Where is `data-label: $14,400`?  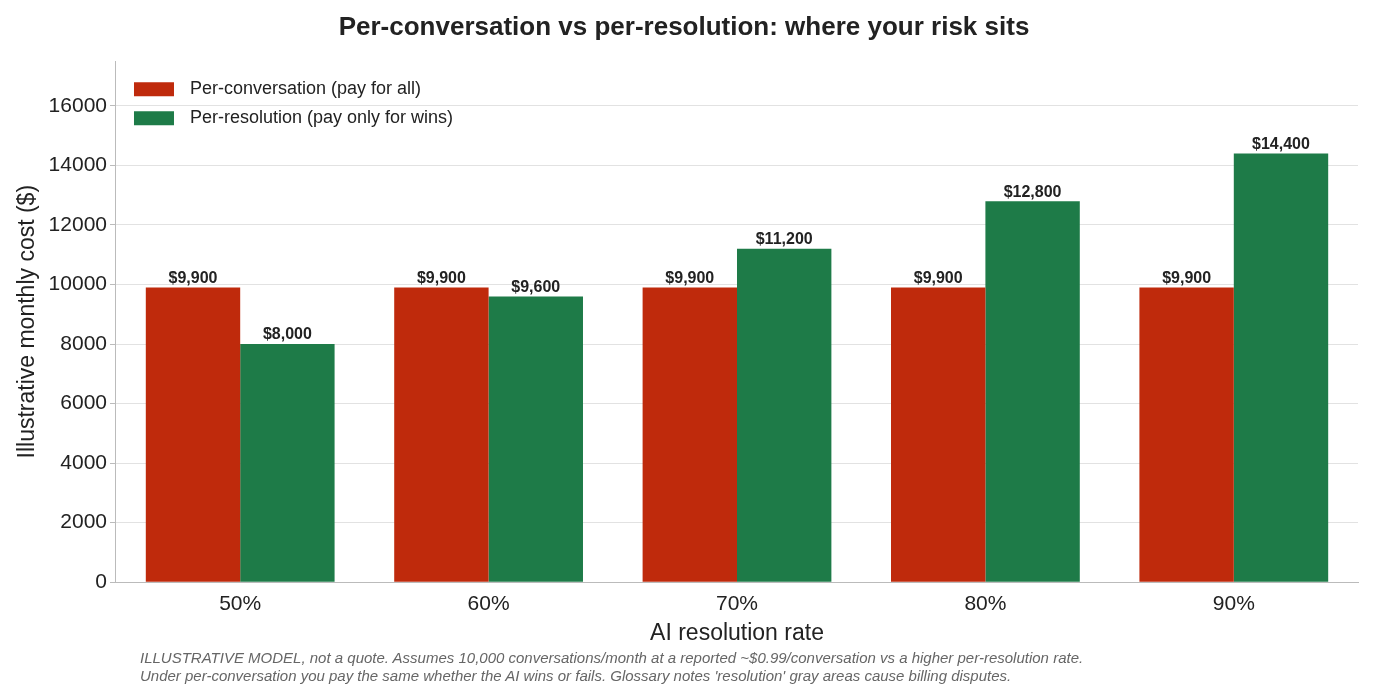 data-label: $14,400 is located at coordinates (1281, 143).